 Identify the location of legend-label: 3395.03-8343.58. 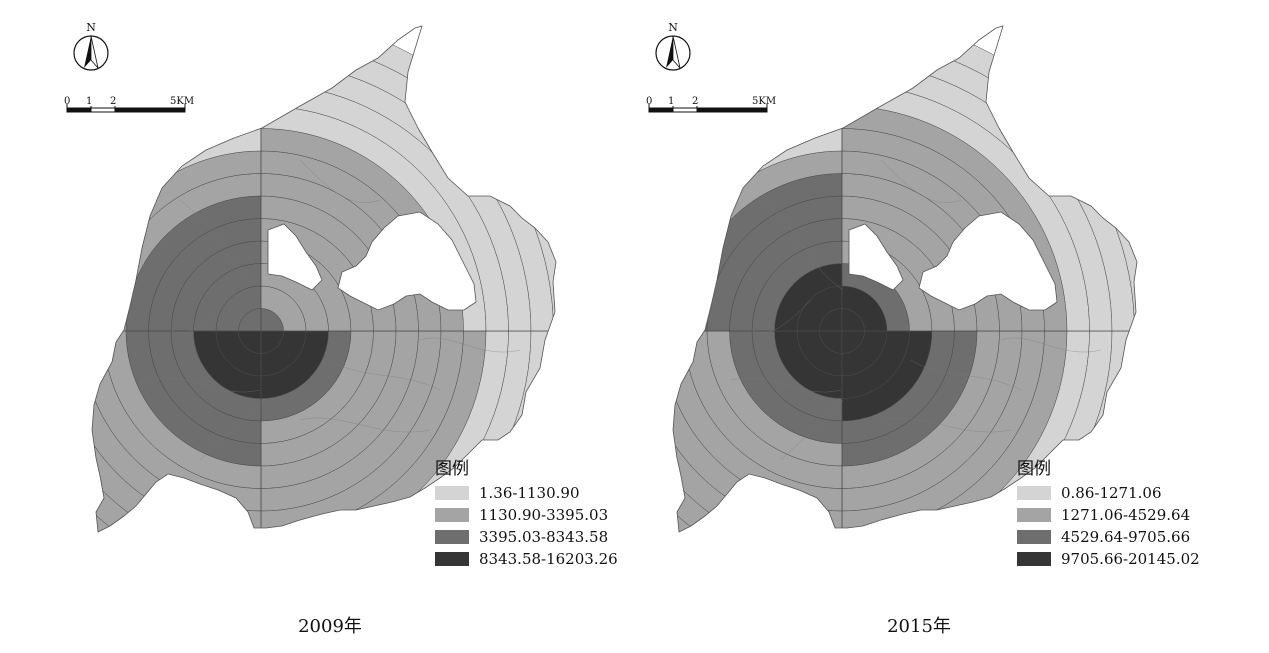
(544, 537).